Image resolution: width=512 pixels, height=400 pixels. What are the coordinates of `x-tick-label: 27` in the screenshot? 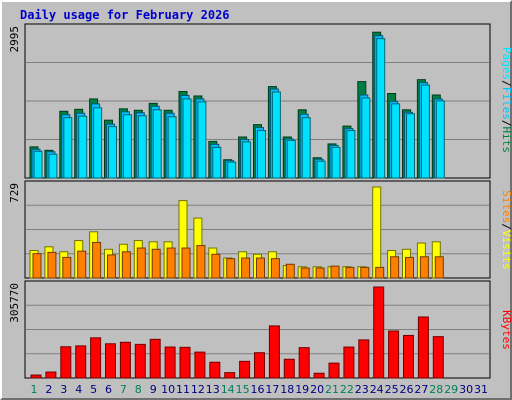 It's located at (421, 389).